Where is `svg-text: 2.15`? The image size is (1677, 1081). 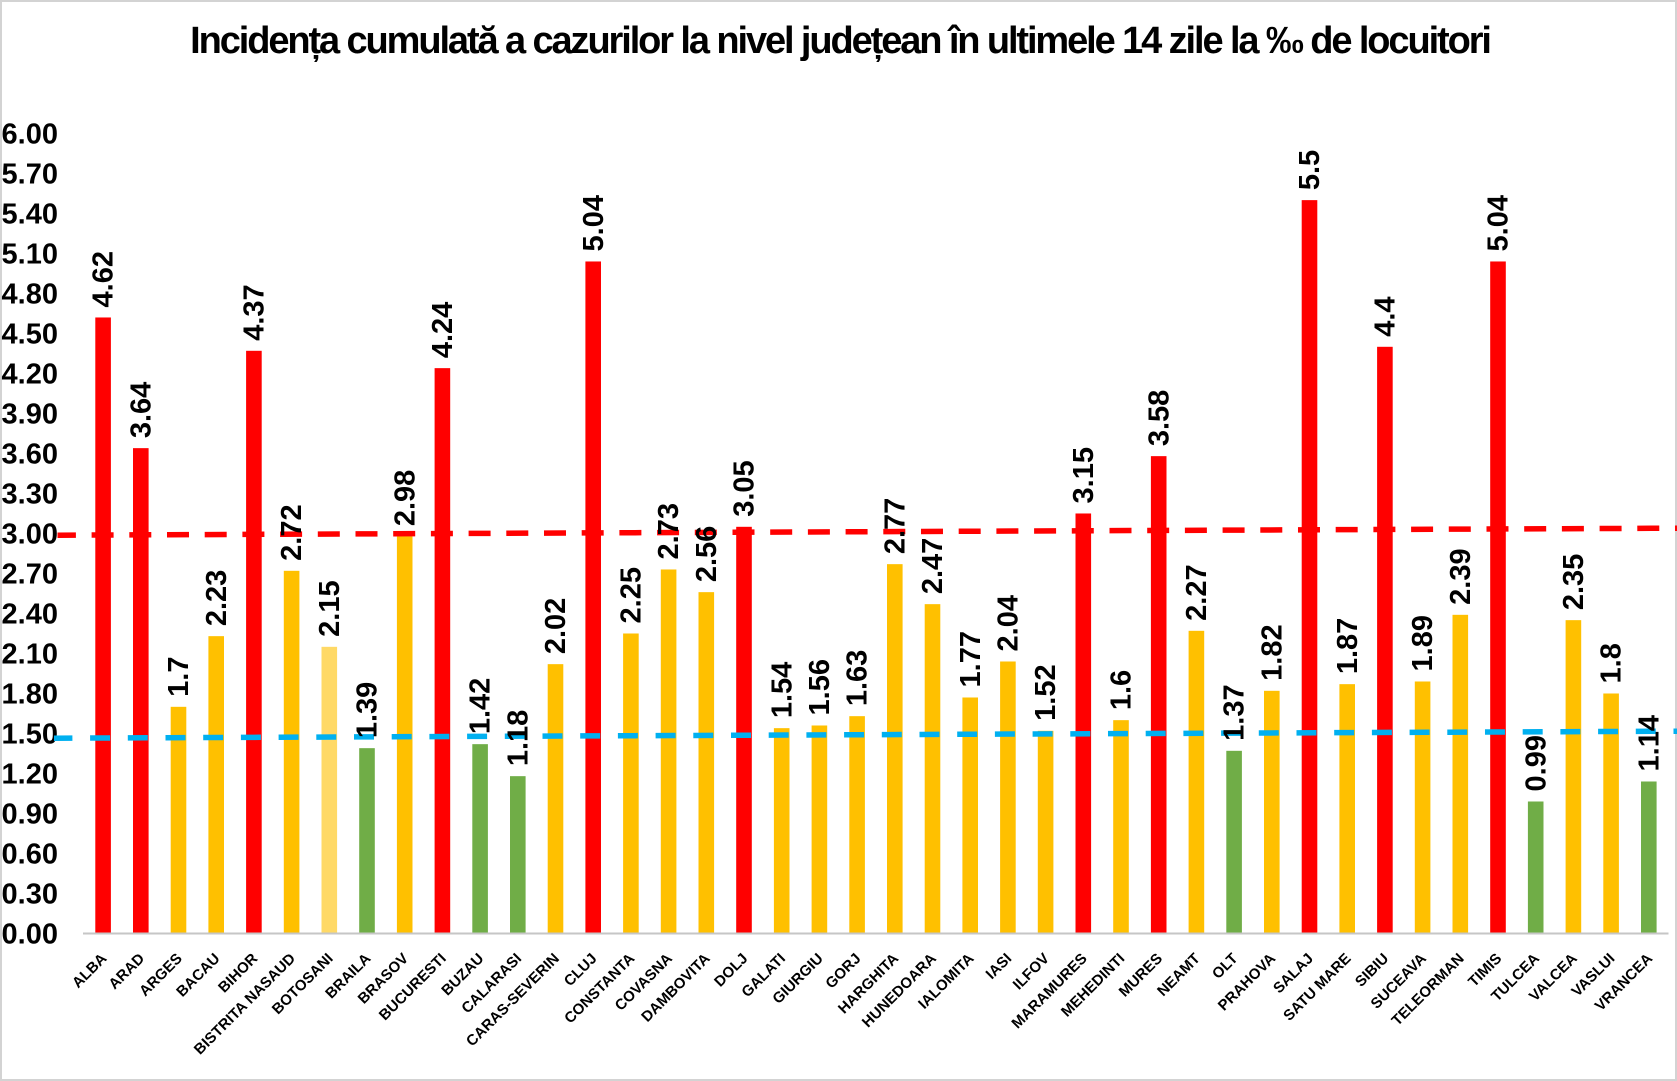 svg-text: 2.15 is located at coordinates (330, 608).